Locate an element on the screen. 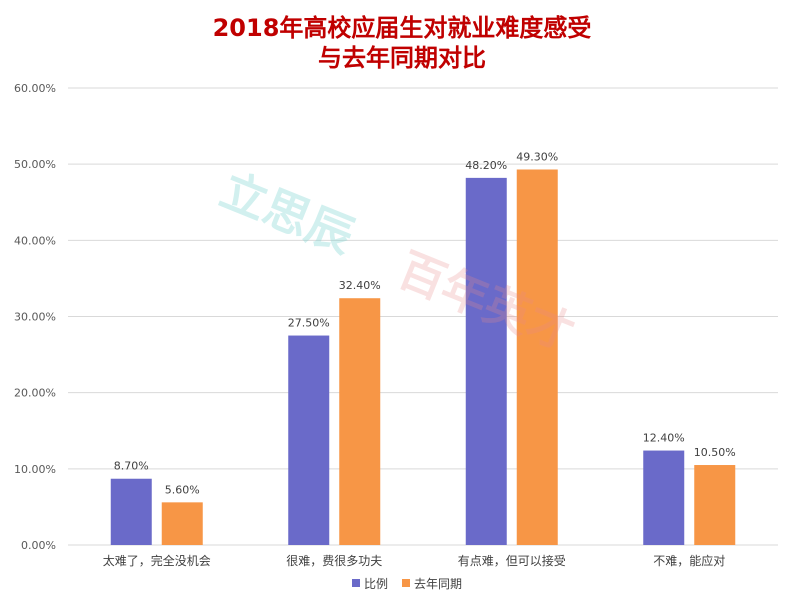 The width and height of the screenshot is (804, 608). x-tick-label: 不难，能应对 is located at coordinates (689, 560).